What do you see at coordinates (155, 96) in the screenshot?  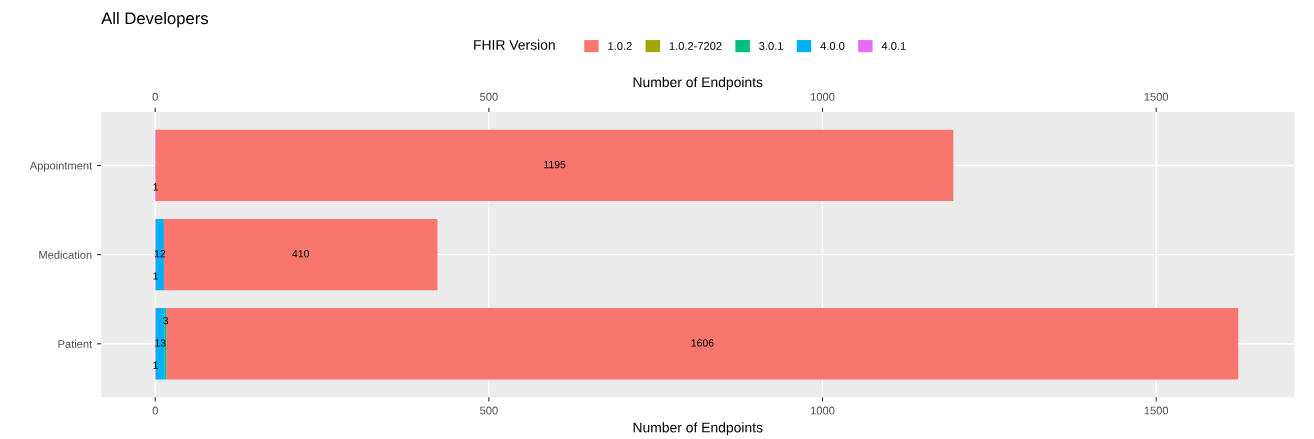 I see `x2-tick-label: 0` at bounding box center [155, 96].